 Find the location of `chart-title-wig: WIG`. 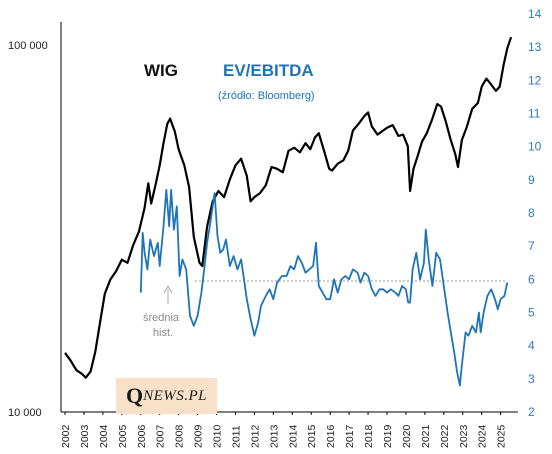

chart-title-wig: WIG is located at coordinates (161, 70).